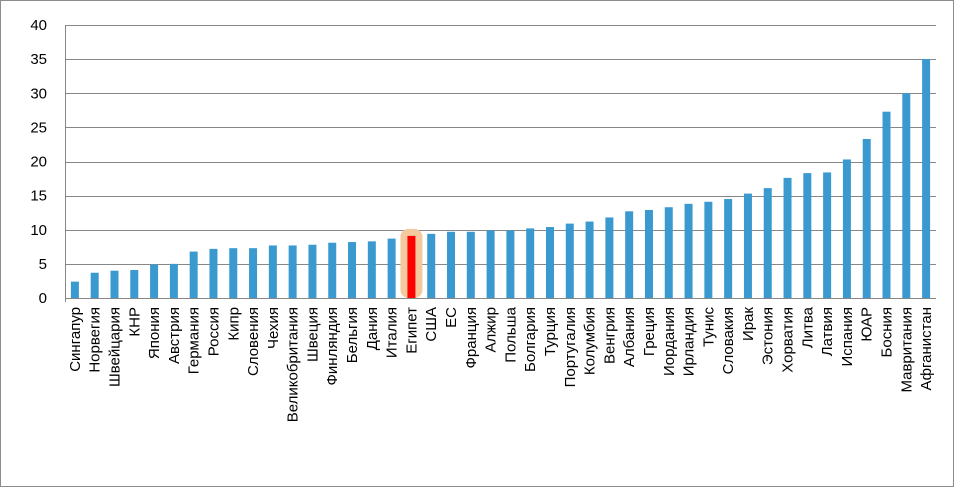 The height and width of the screenshot is (488, 954). I want to click on bar-Дания, so click(371, 269).